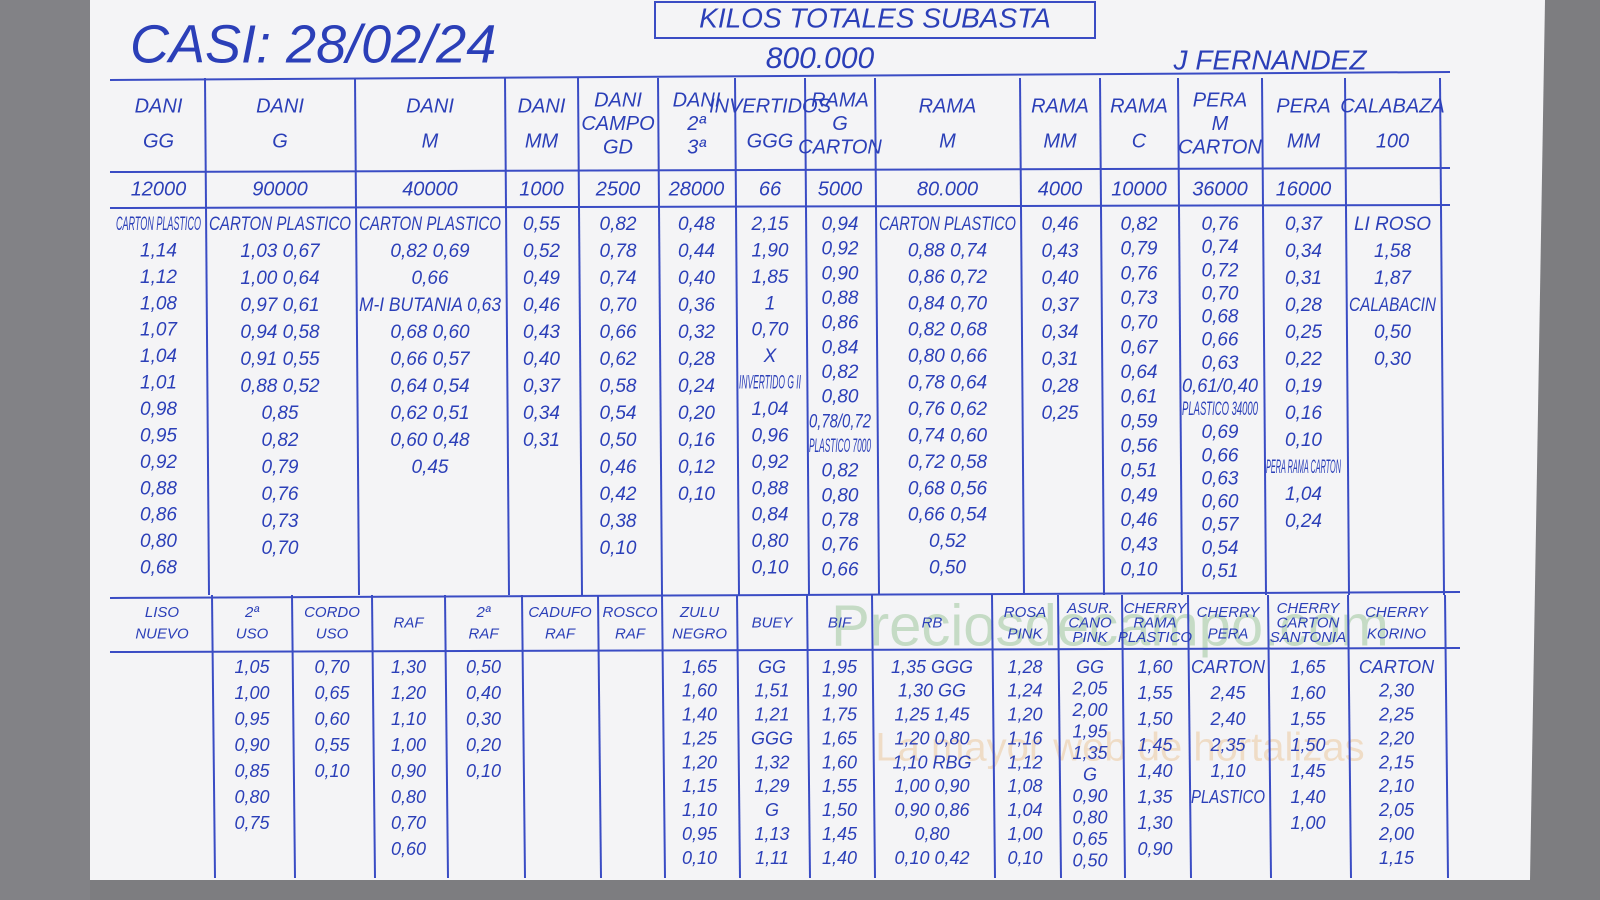 This screenshot has width=1600, height=900. Describe the element at coordinates (947, 189) in the screenshot. I see `column-kilos: 80.000` at that location.